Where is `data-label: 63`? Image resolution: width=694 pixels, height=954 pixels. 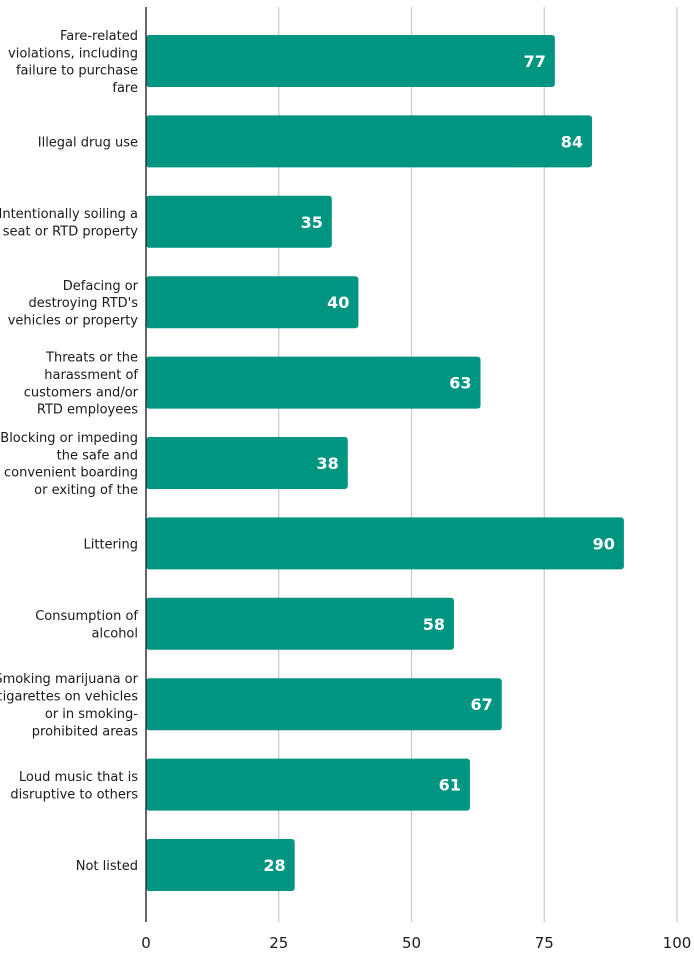
data-label: 63 is located at coordinates (460, 383).